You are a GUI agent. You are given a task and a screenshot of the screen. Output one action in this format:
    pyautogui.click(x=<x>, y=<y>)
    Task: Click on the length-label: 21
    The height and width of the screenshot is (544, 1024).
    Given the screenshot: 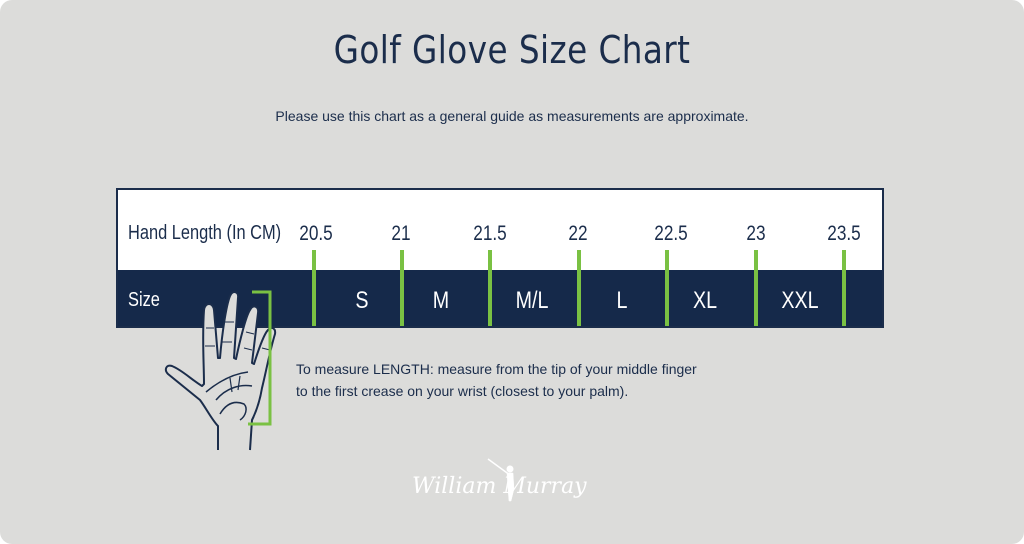 What is the action you would take?
    pyautogui.click(x=401, y=233)
    